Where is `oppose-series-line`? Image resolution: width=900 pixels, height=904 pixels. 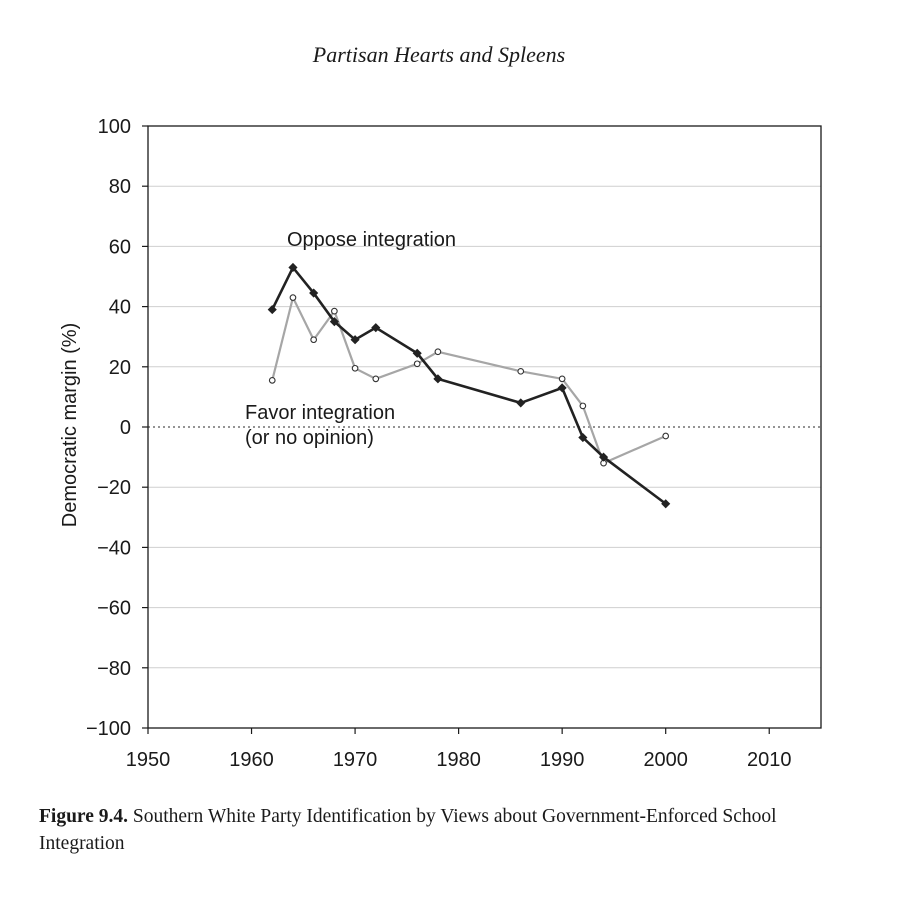
oppose-series-line is located at coordinates (469, 385).